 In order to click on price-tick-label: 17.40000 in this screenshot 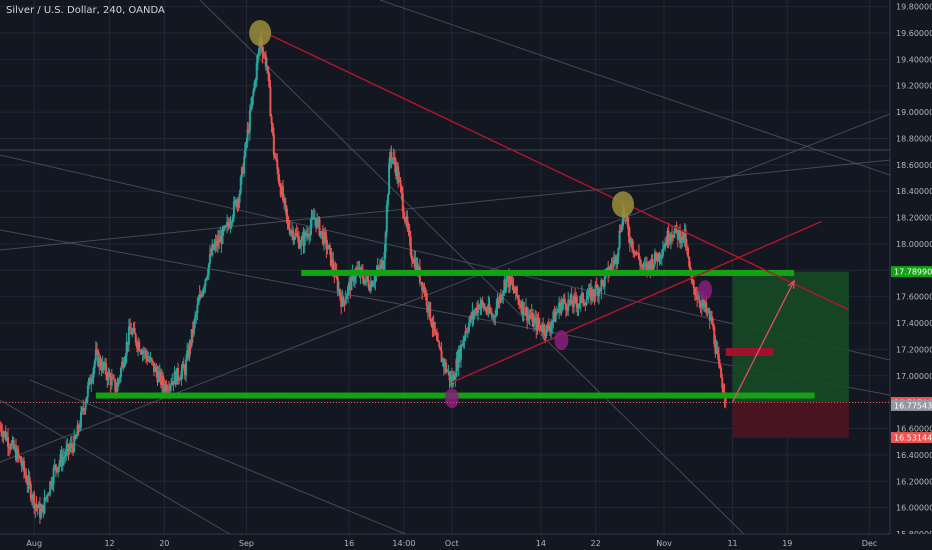, I will do `click(914, 323)`.